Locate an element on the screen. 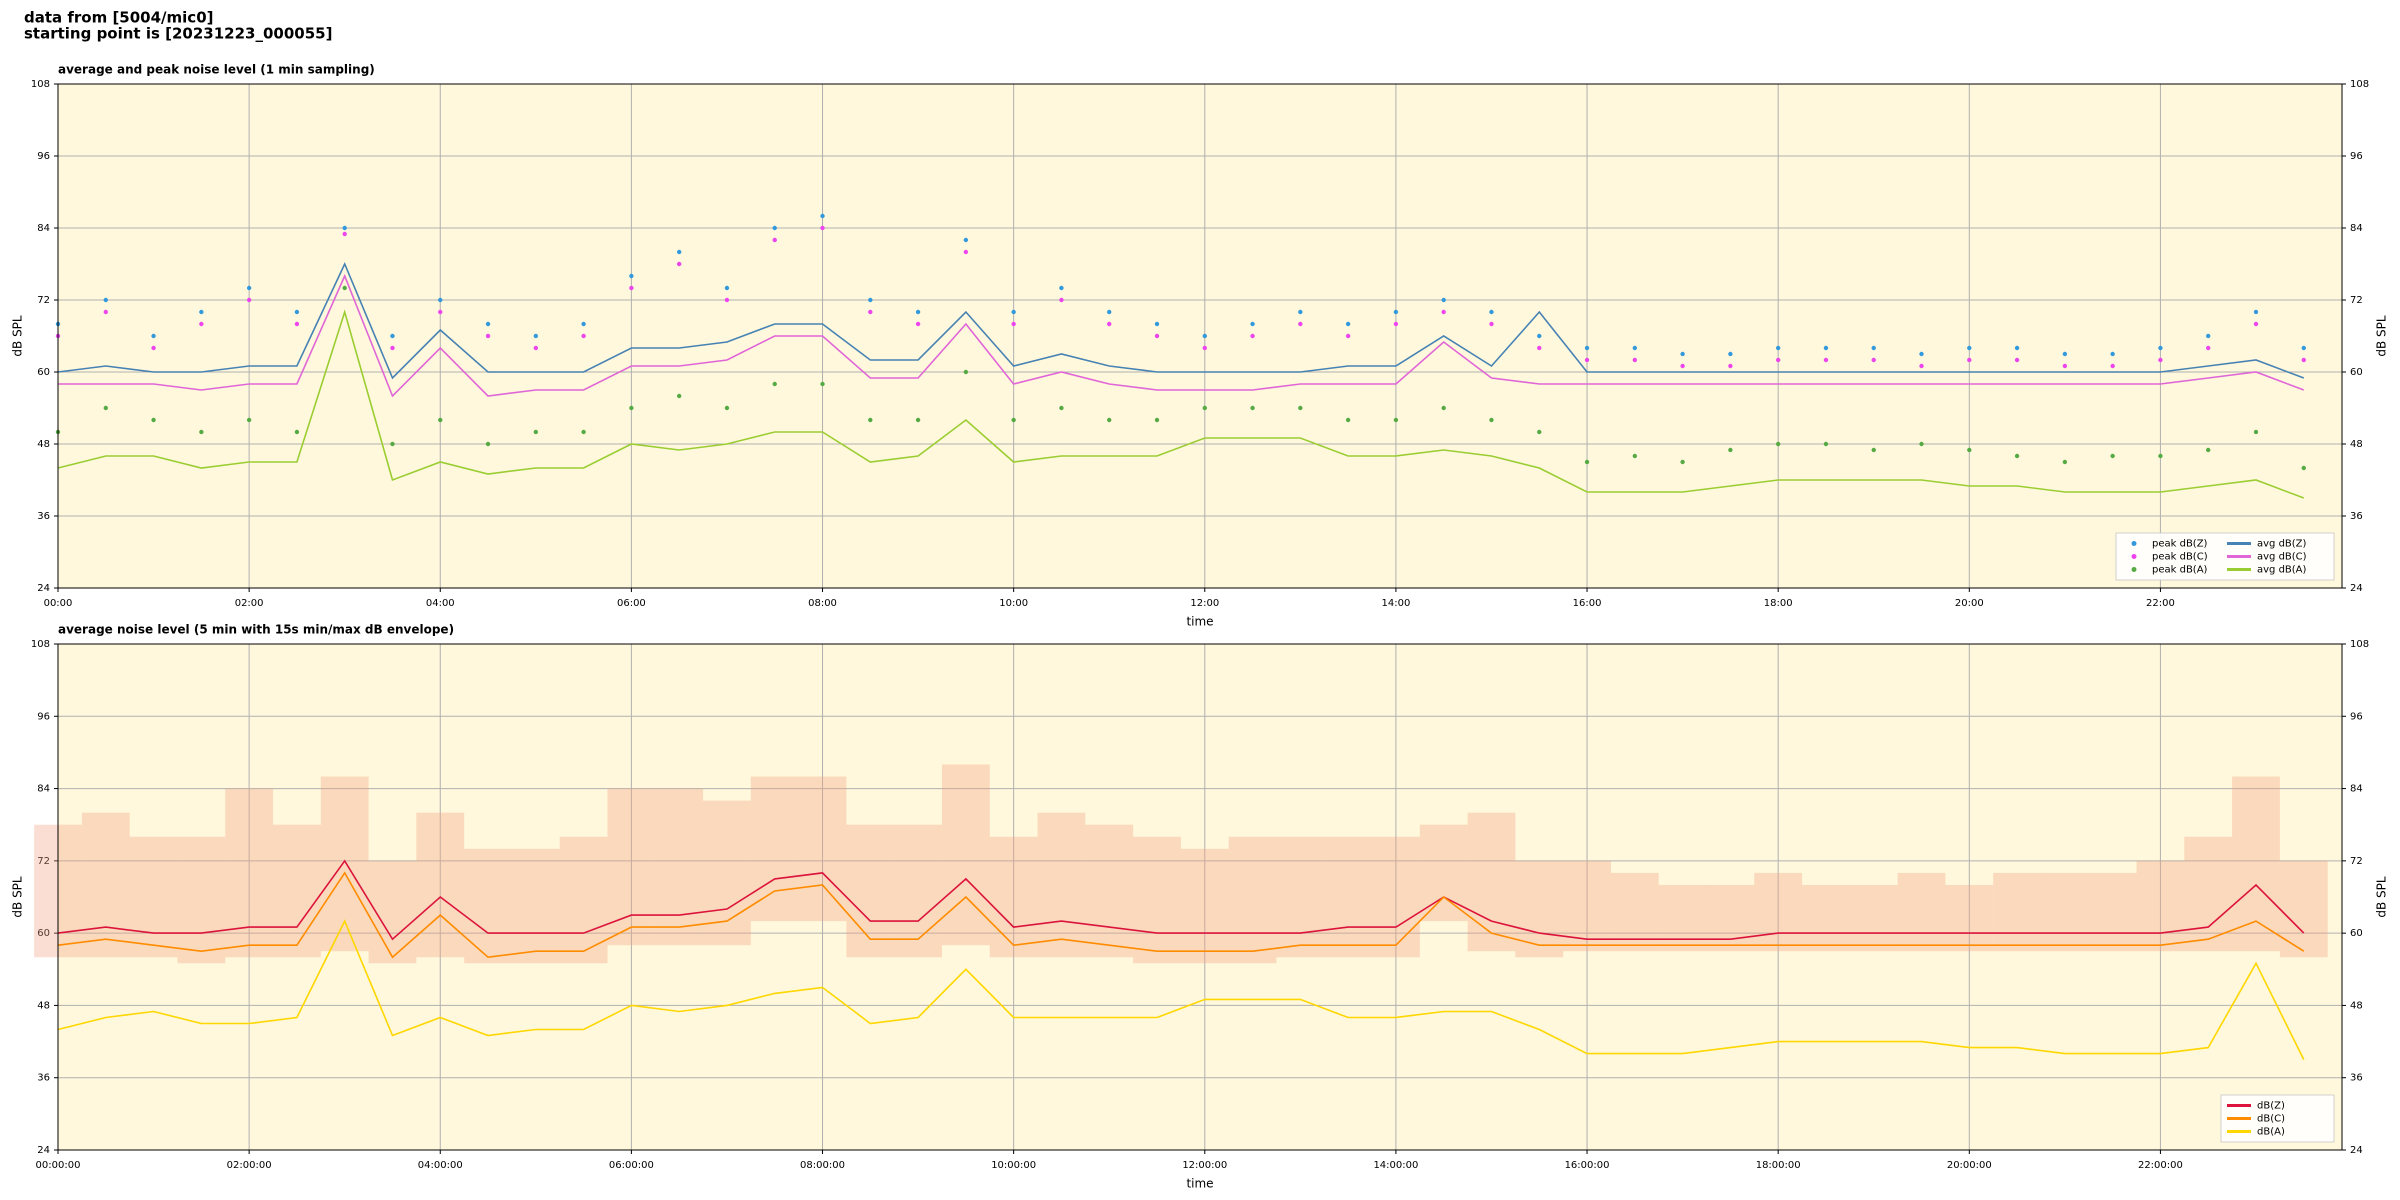 This screenshot has width=2400, height=1200. x-tick-label: 04:00:00 is located at coordinates (440, 1165).